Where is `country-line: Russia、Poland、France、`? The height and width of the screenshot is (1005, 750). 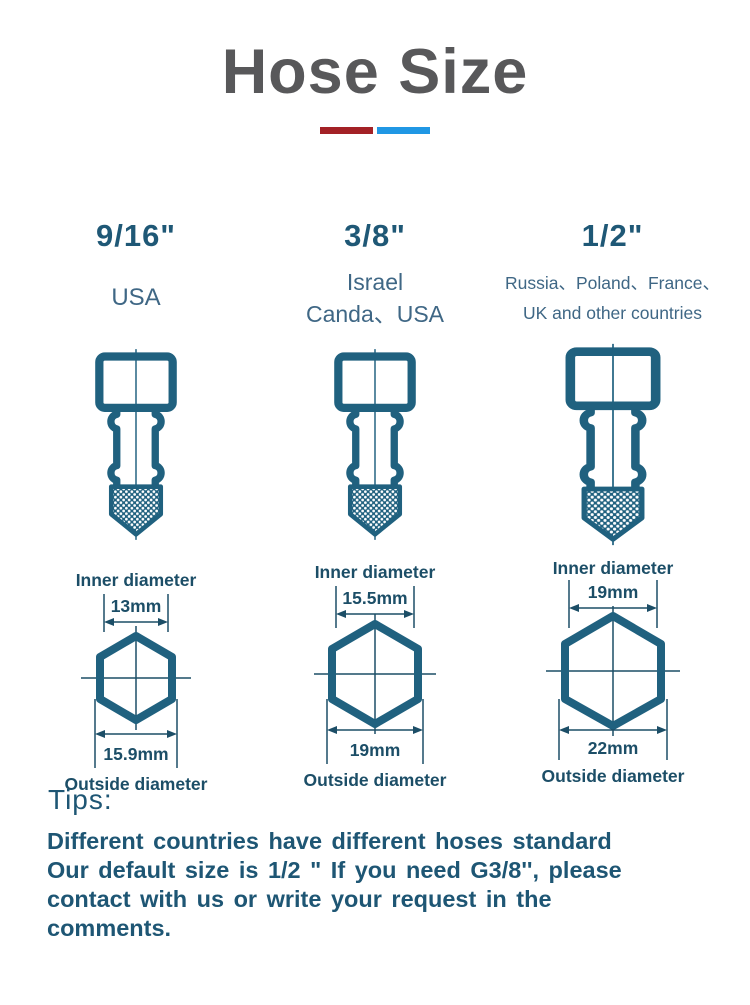 country-line: Russia、Poland、France、 is located at coordinates (612, 283).